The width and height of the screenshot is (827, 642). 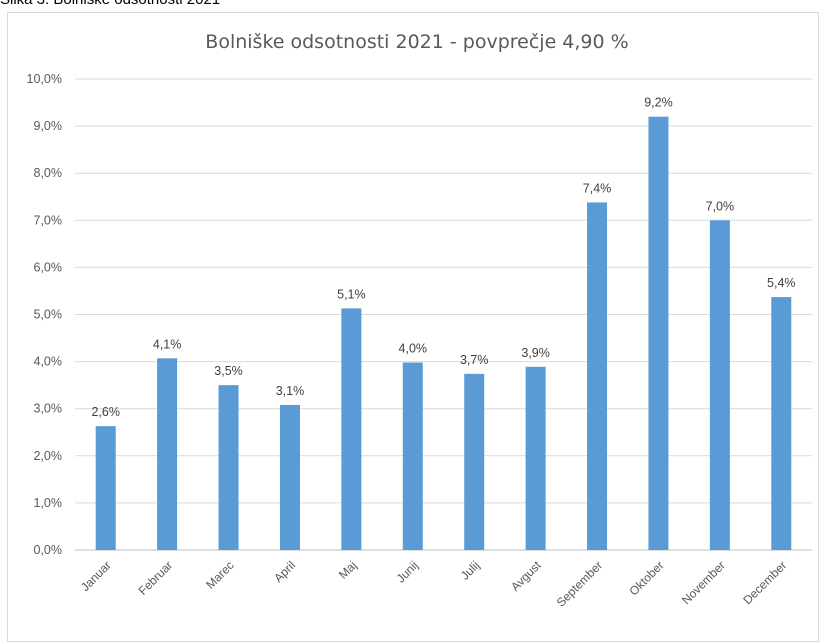 What do you see at coordinates (720, 206) in the screenshot?
I see `data-label: 7,0%` at bounding box center [720, 206].